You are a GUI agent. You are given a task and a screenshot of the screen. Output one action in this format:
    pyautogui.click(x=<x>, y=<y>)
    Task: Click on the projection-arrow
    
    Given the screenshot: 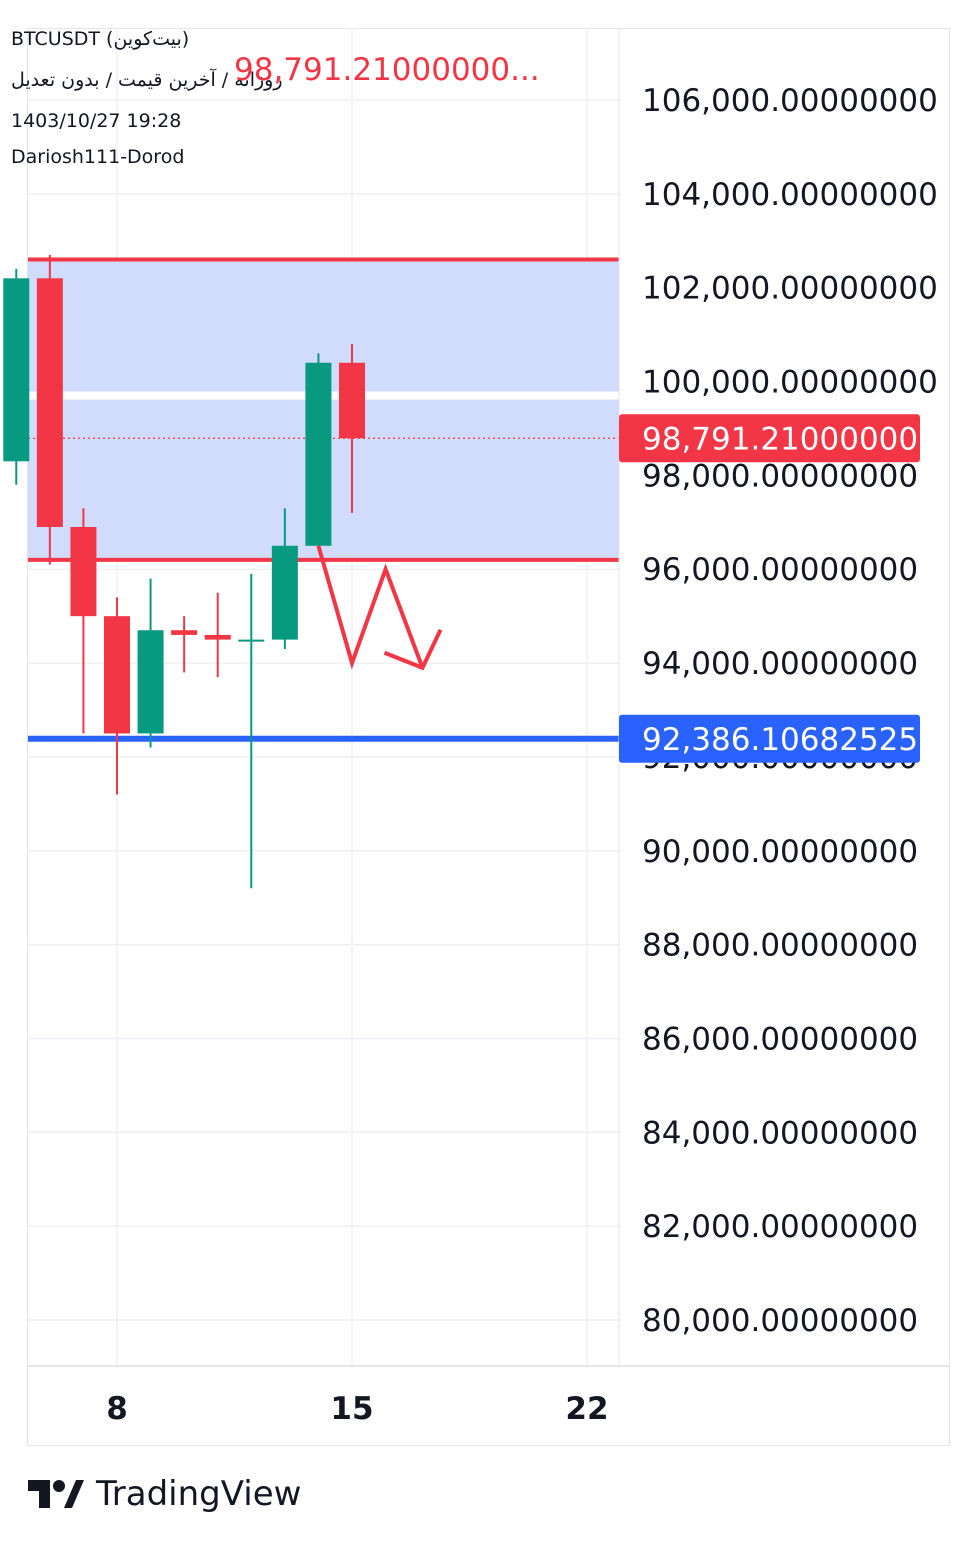 What is the action you would take?
    pyautogui.click(x=370, y=607)
    